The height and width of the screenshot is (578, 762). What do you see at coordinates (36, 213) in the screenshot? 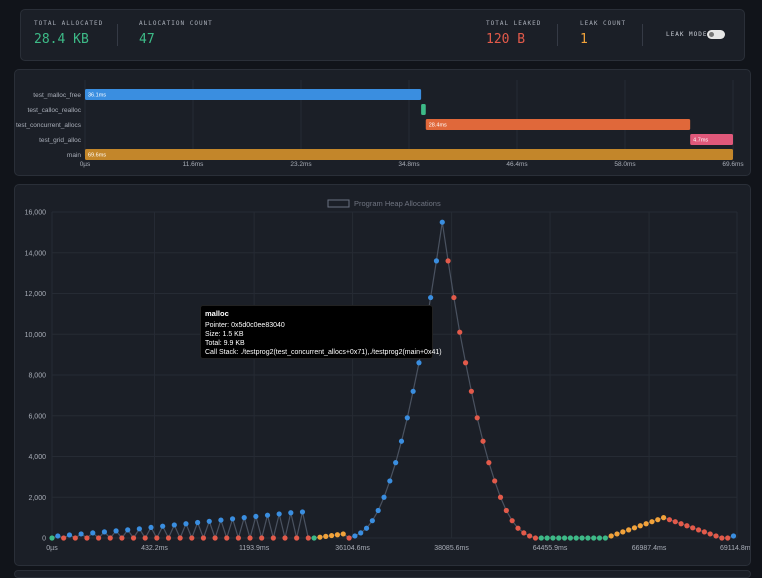
I see `heap-y-tick-label: 16,000` at bounding box center [36, 213].